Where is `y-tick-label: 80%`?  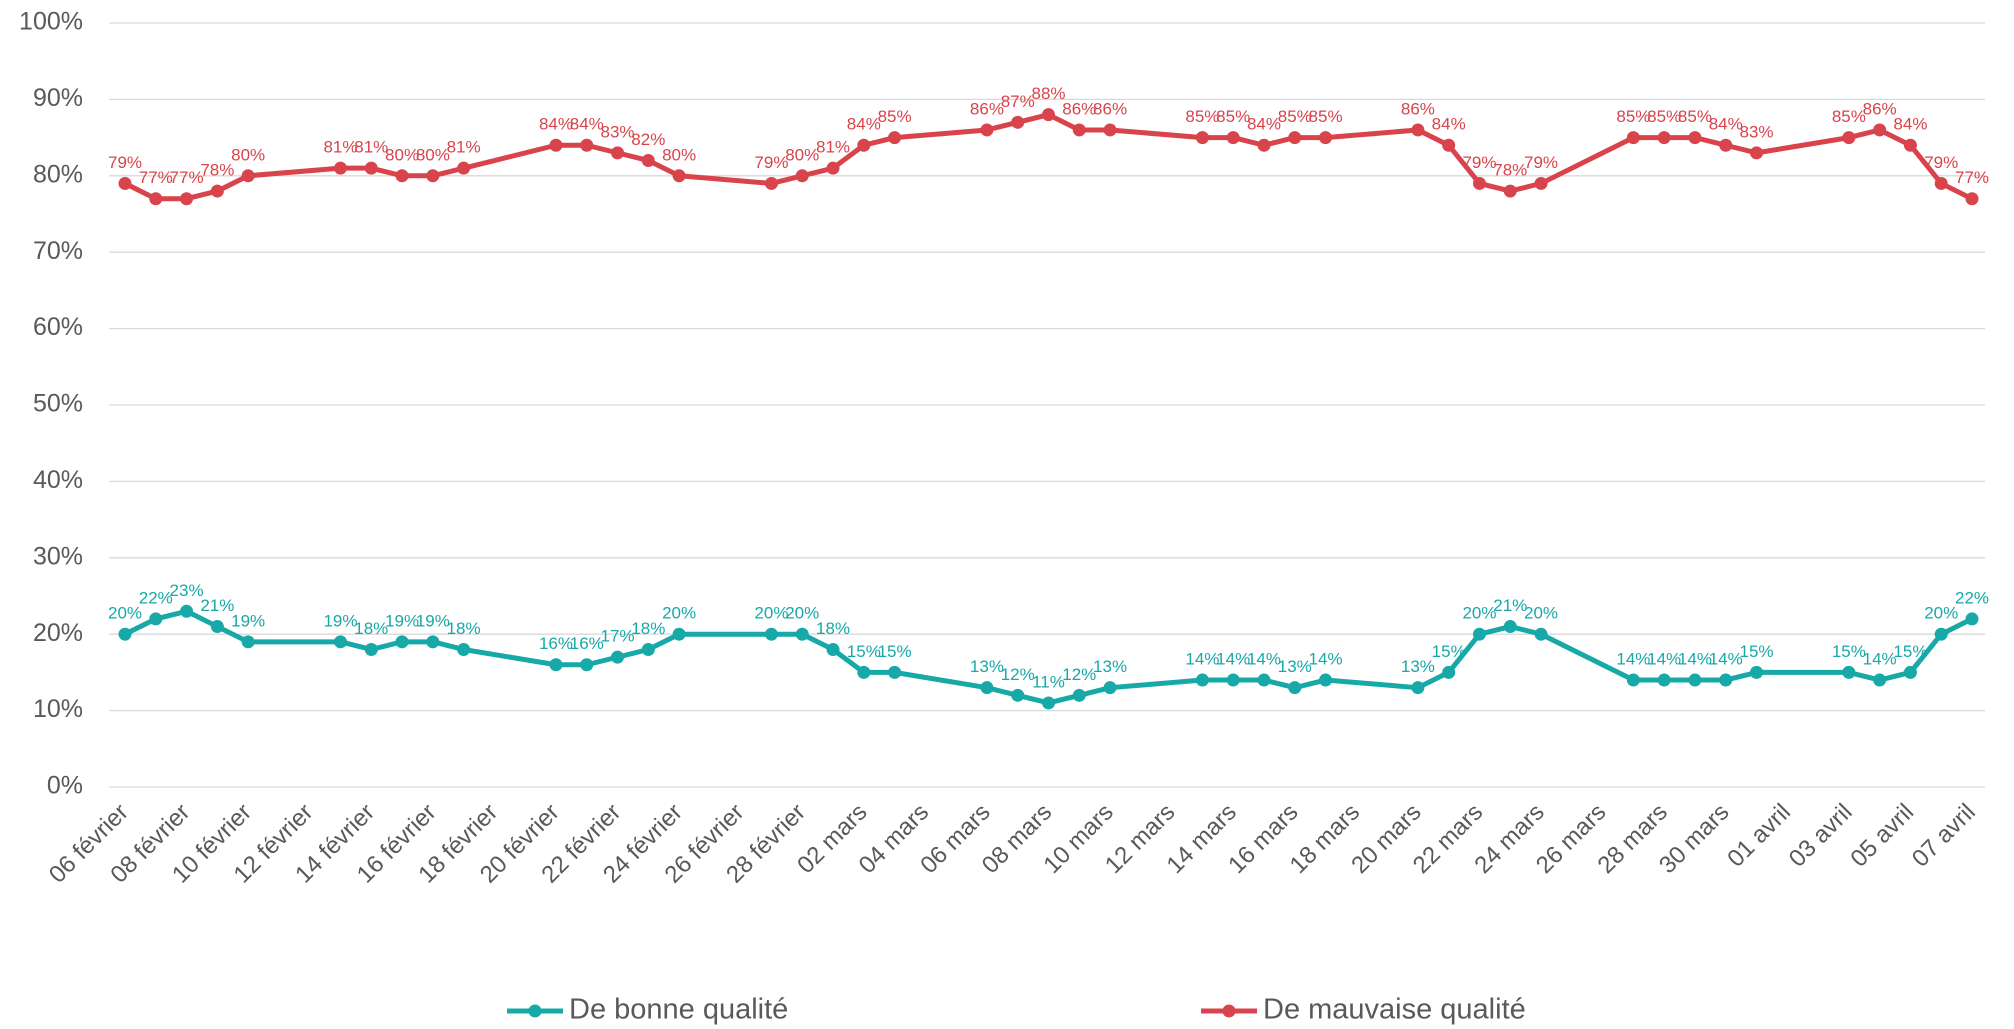
y-tick-label: 80% is located at coordinates (58, 174).